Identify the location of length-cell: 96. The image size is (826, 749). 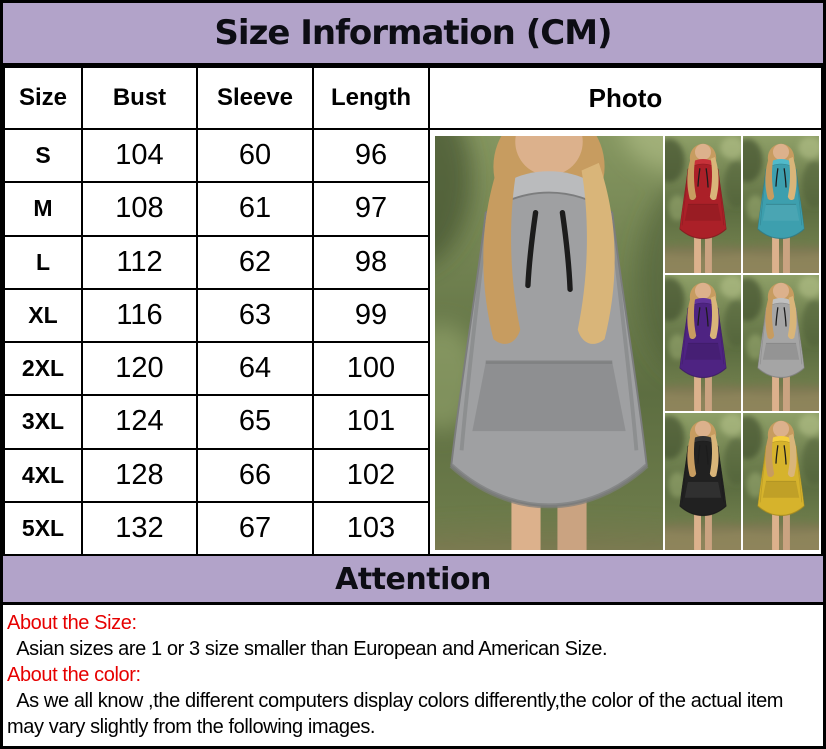
(371, 155).